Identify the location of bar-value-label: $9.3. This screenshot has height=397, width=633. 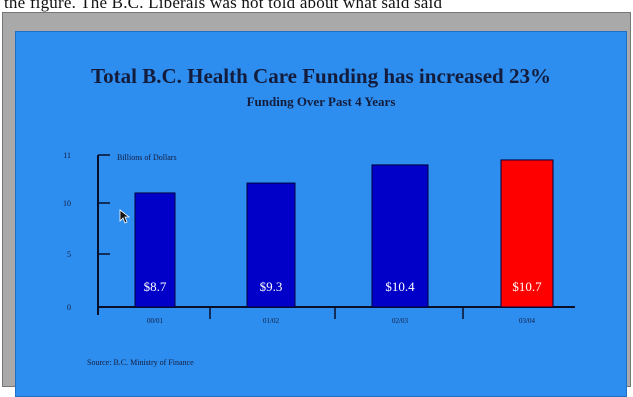
(271, 286).